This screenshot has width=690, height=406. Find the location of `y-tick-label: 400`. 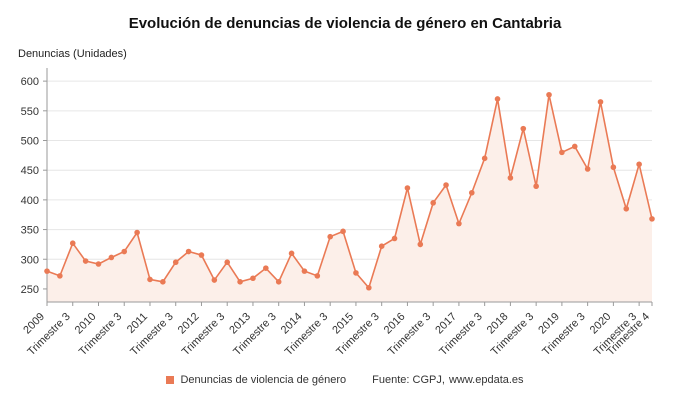

y-tick-label: 400 is located at coordinates (30, 201).